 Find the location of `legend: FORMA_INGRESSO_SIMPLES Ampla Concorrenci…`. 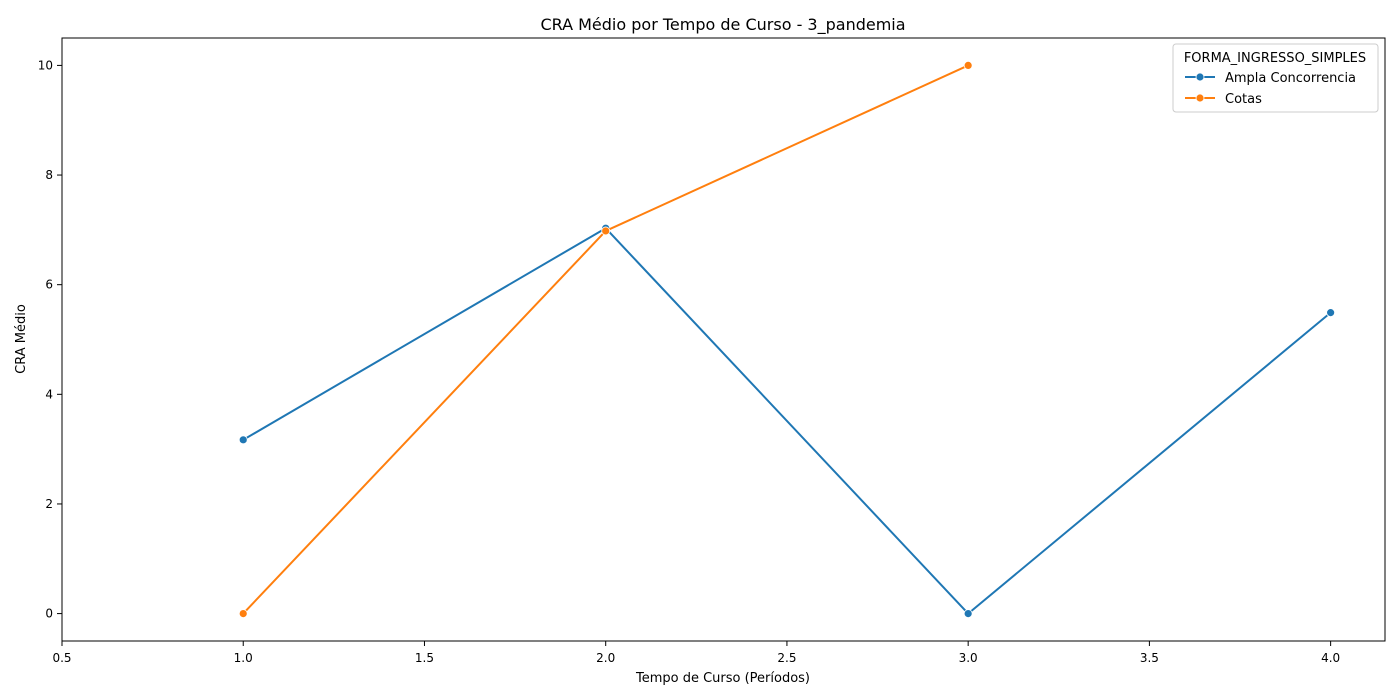

legend: FORMA_INGRESSO_SIMPLES Ampla Concorrenci… is located at coordinates (1275, 78).